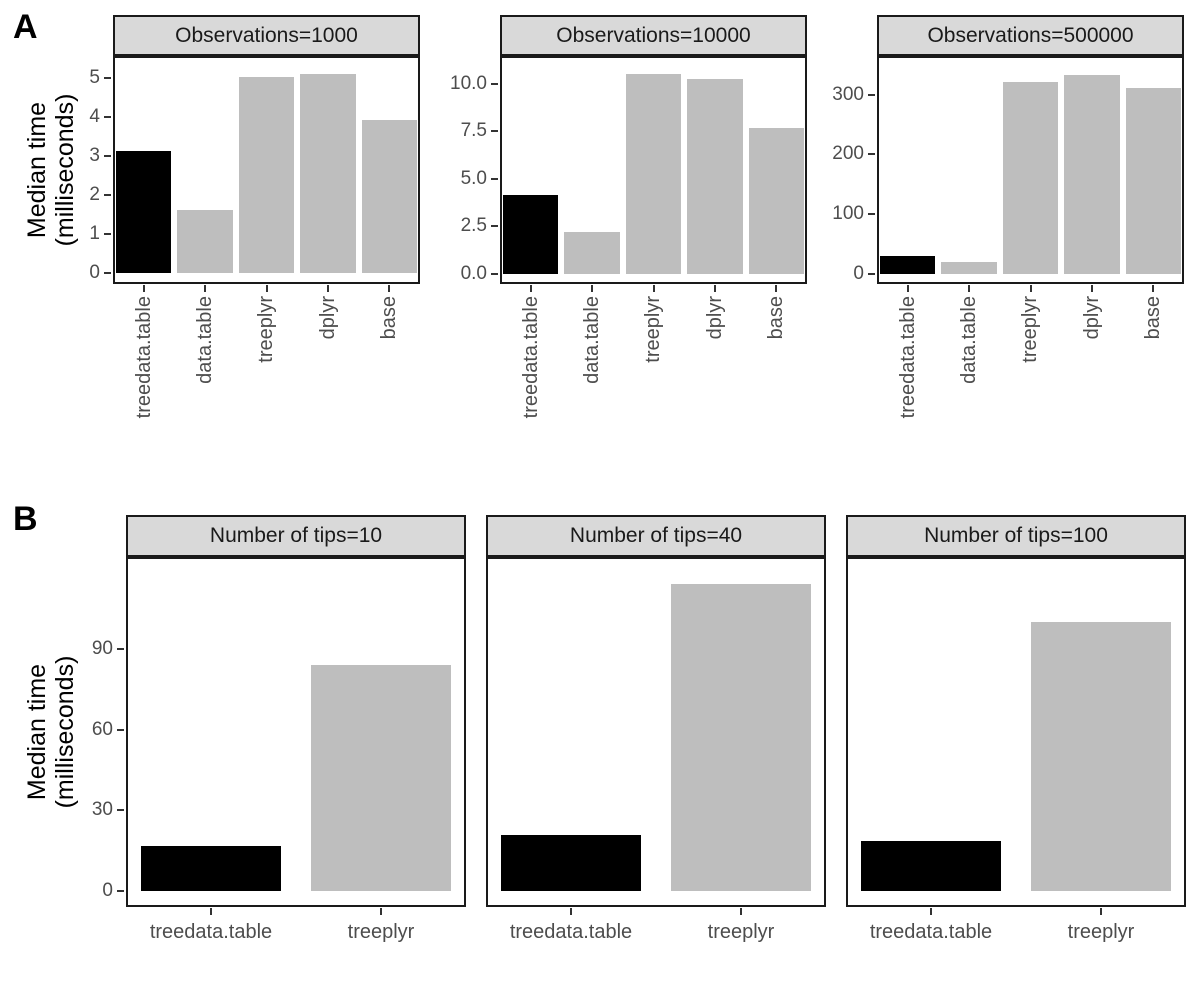  I want to click on bar-base, so click(776, 201).